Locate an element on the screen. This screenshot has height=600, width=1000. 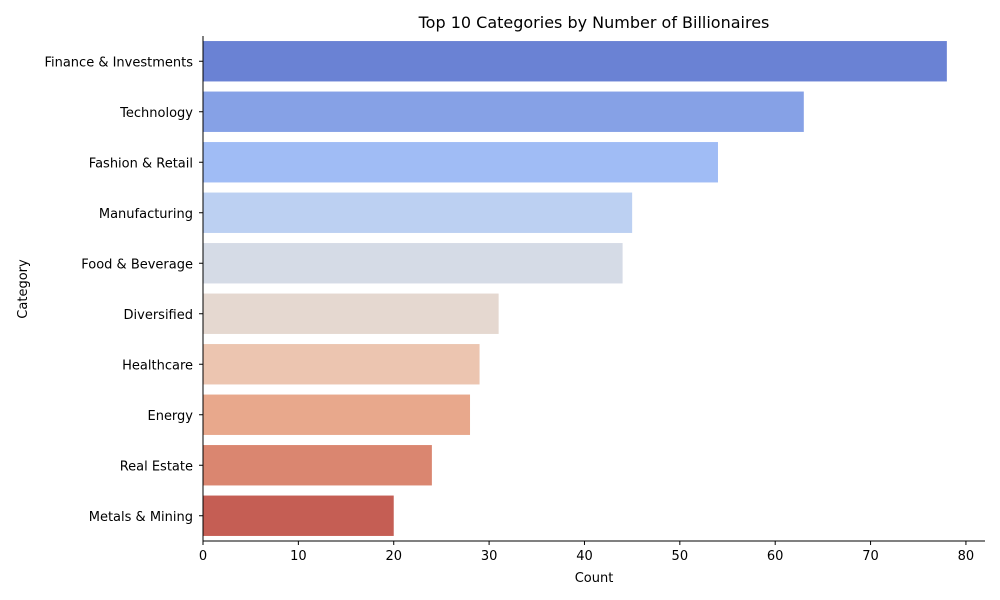
x-axis-label: Count is located at coordinates (594, 578).